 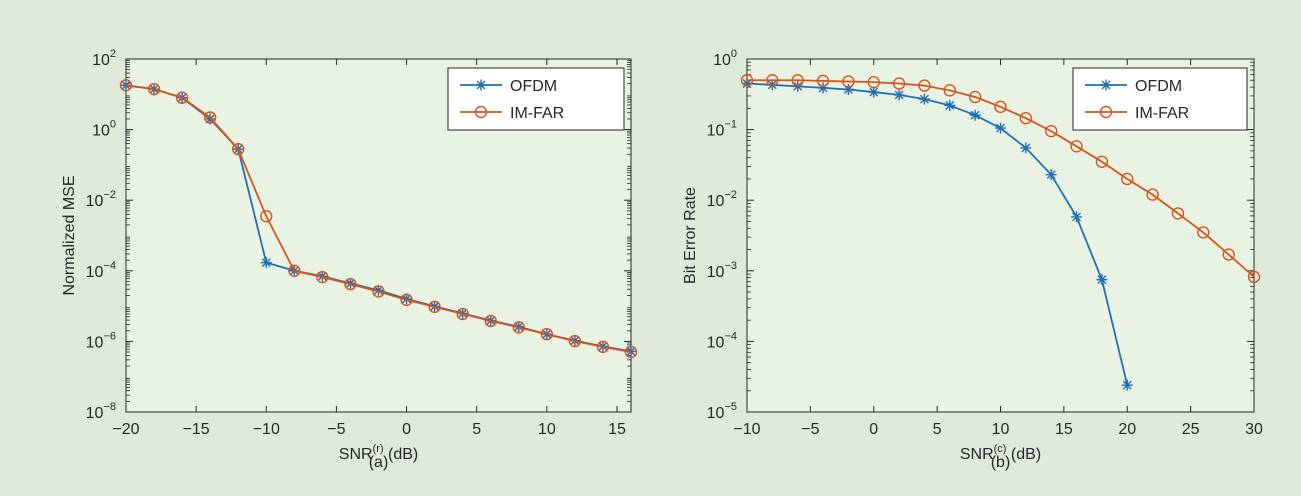 I want to click on legend-box, so click(x=536, y=99).